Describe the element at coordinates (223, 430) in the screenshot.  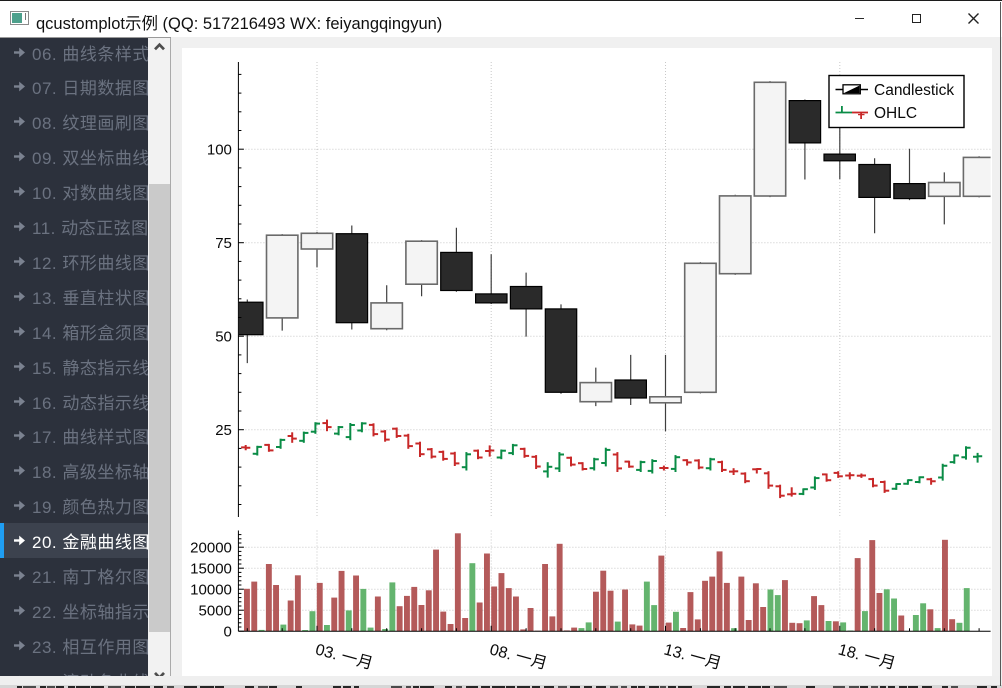
I see `svg-text: 25` at that location.